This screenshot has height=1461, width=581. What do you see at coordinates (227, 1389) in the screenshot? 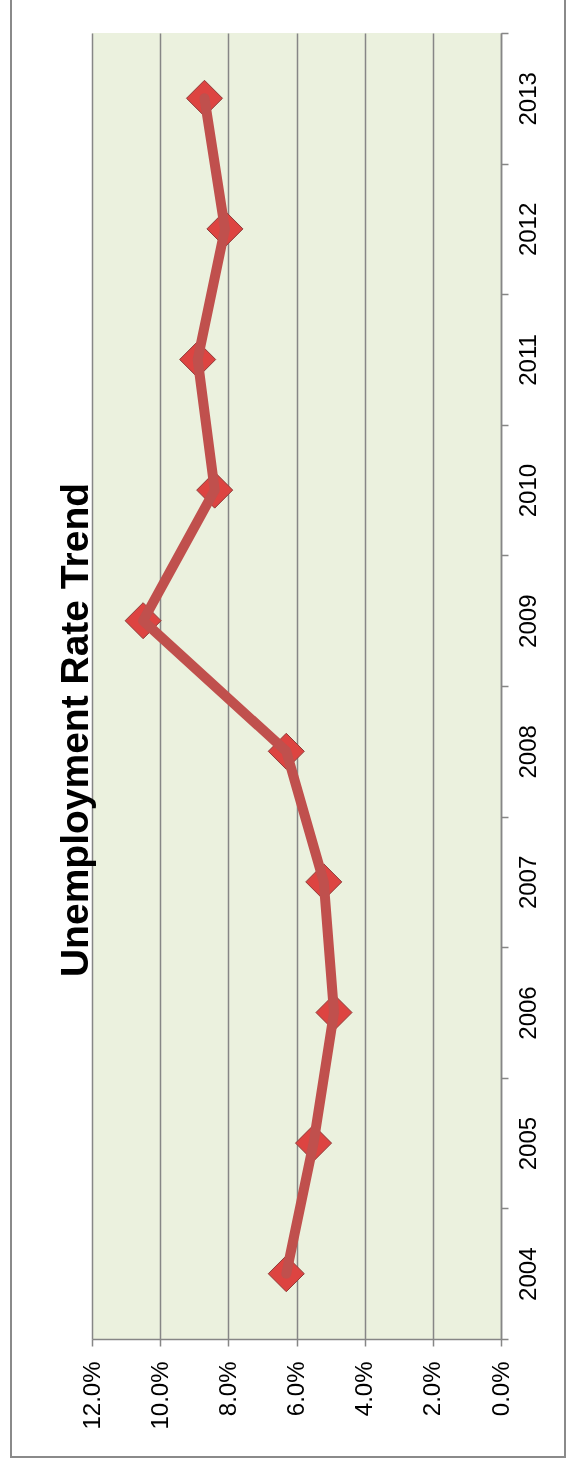
I see `x-tick-label: 8.0%` at bounding box center [227, 1389].